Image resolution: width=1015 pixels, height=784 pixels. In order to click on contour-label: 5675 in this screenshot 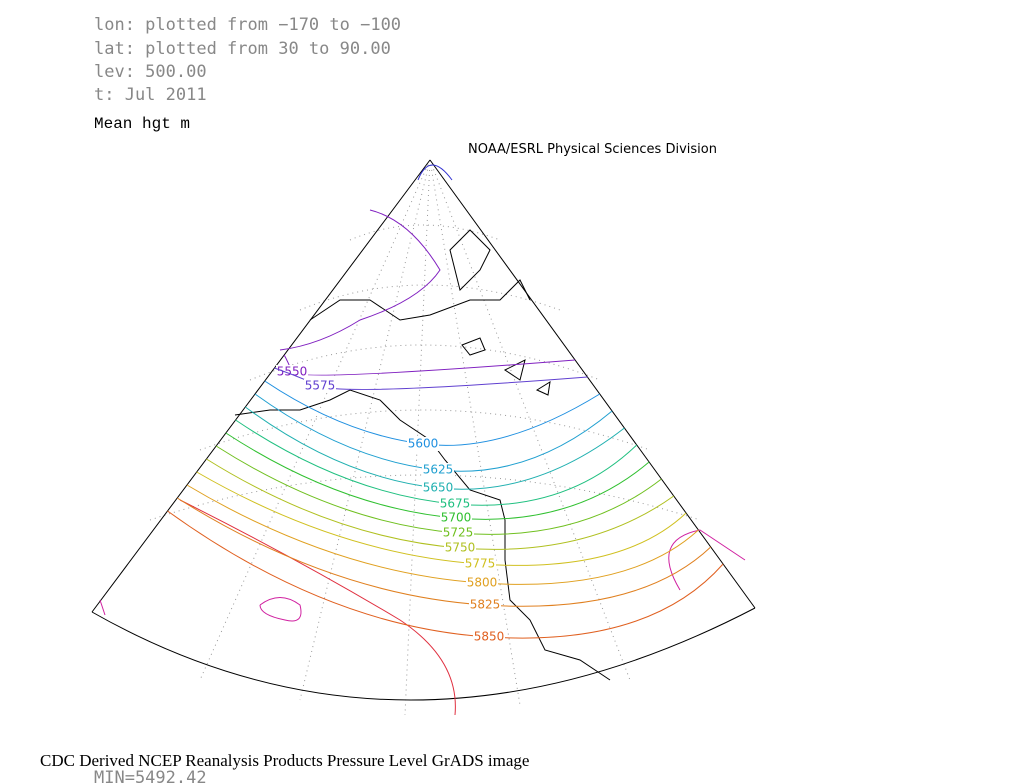, I will do `click(455, 504)`.